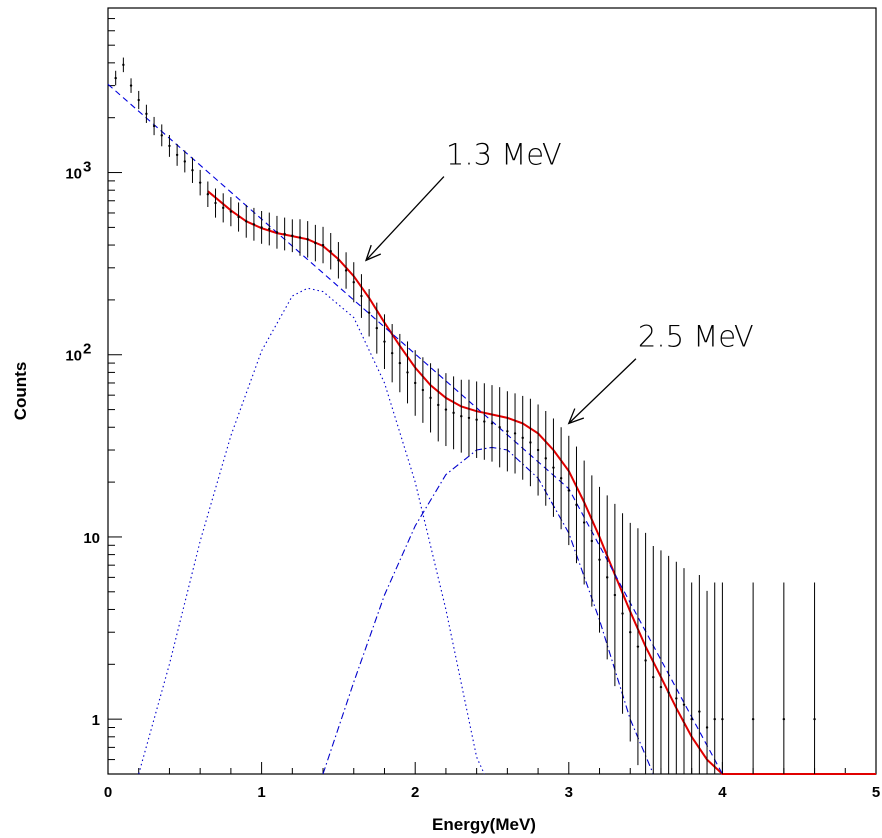 The image size is (882, 838). I want to click on x-tick-label: 5, so click(876, 792).